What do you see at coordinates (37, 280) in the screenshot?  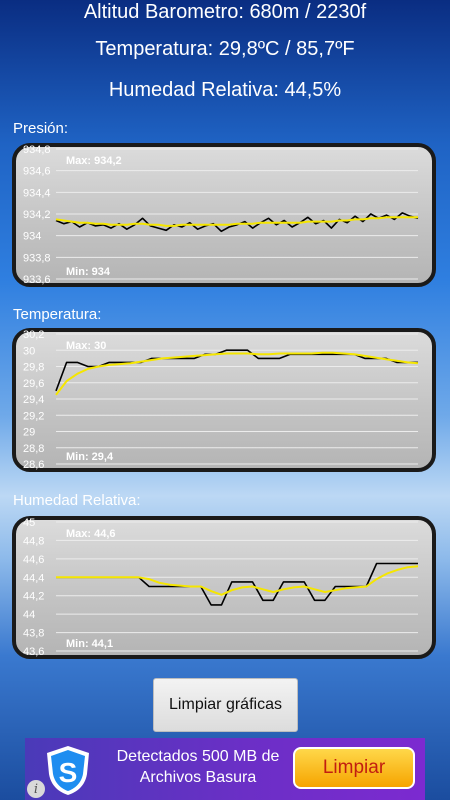 I see `pressure-tick-label: 933,6` at bounding box center [37, 280].